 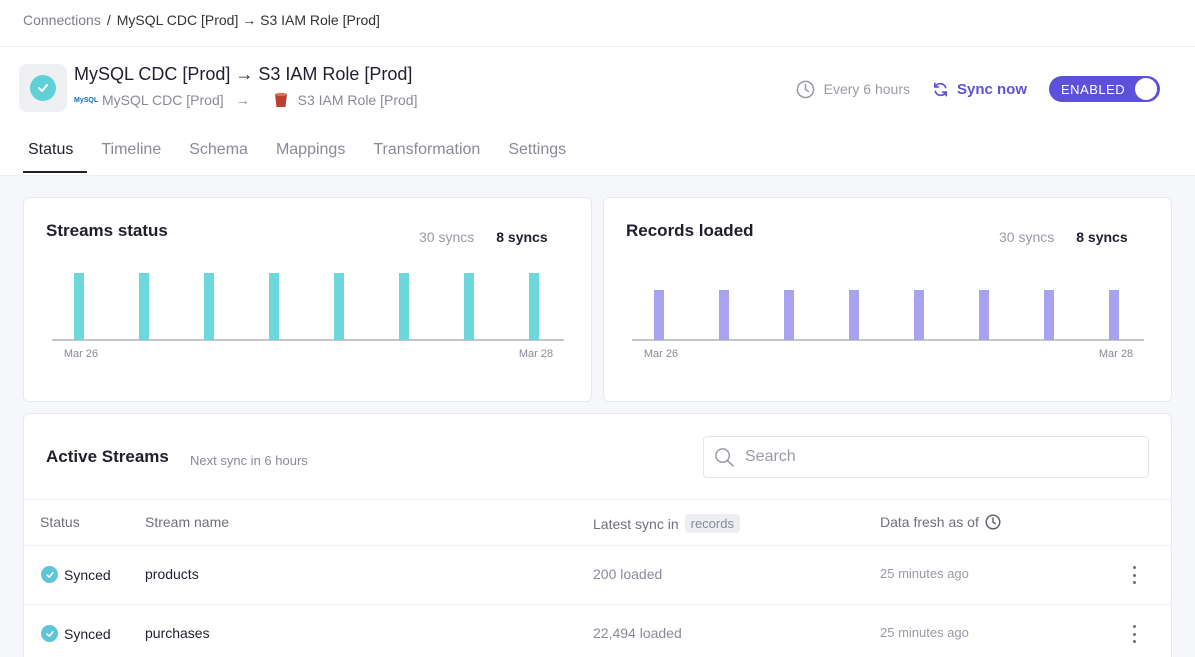 I want to click on tabs-divider, so click(x=597, y=175).